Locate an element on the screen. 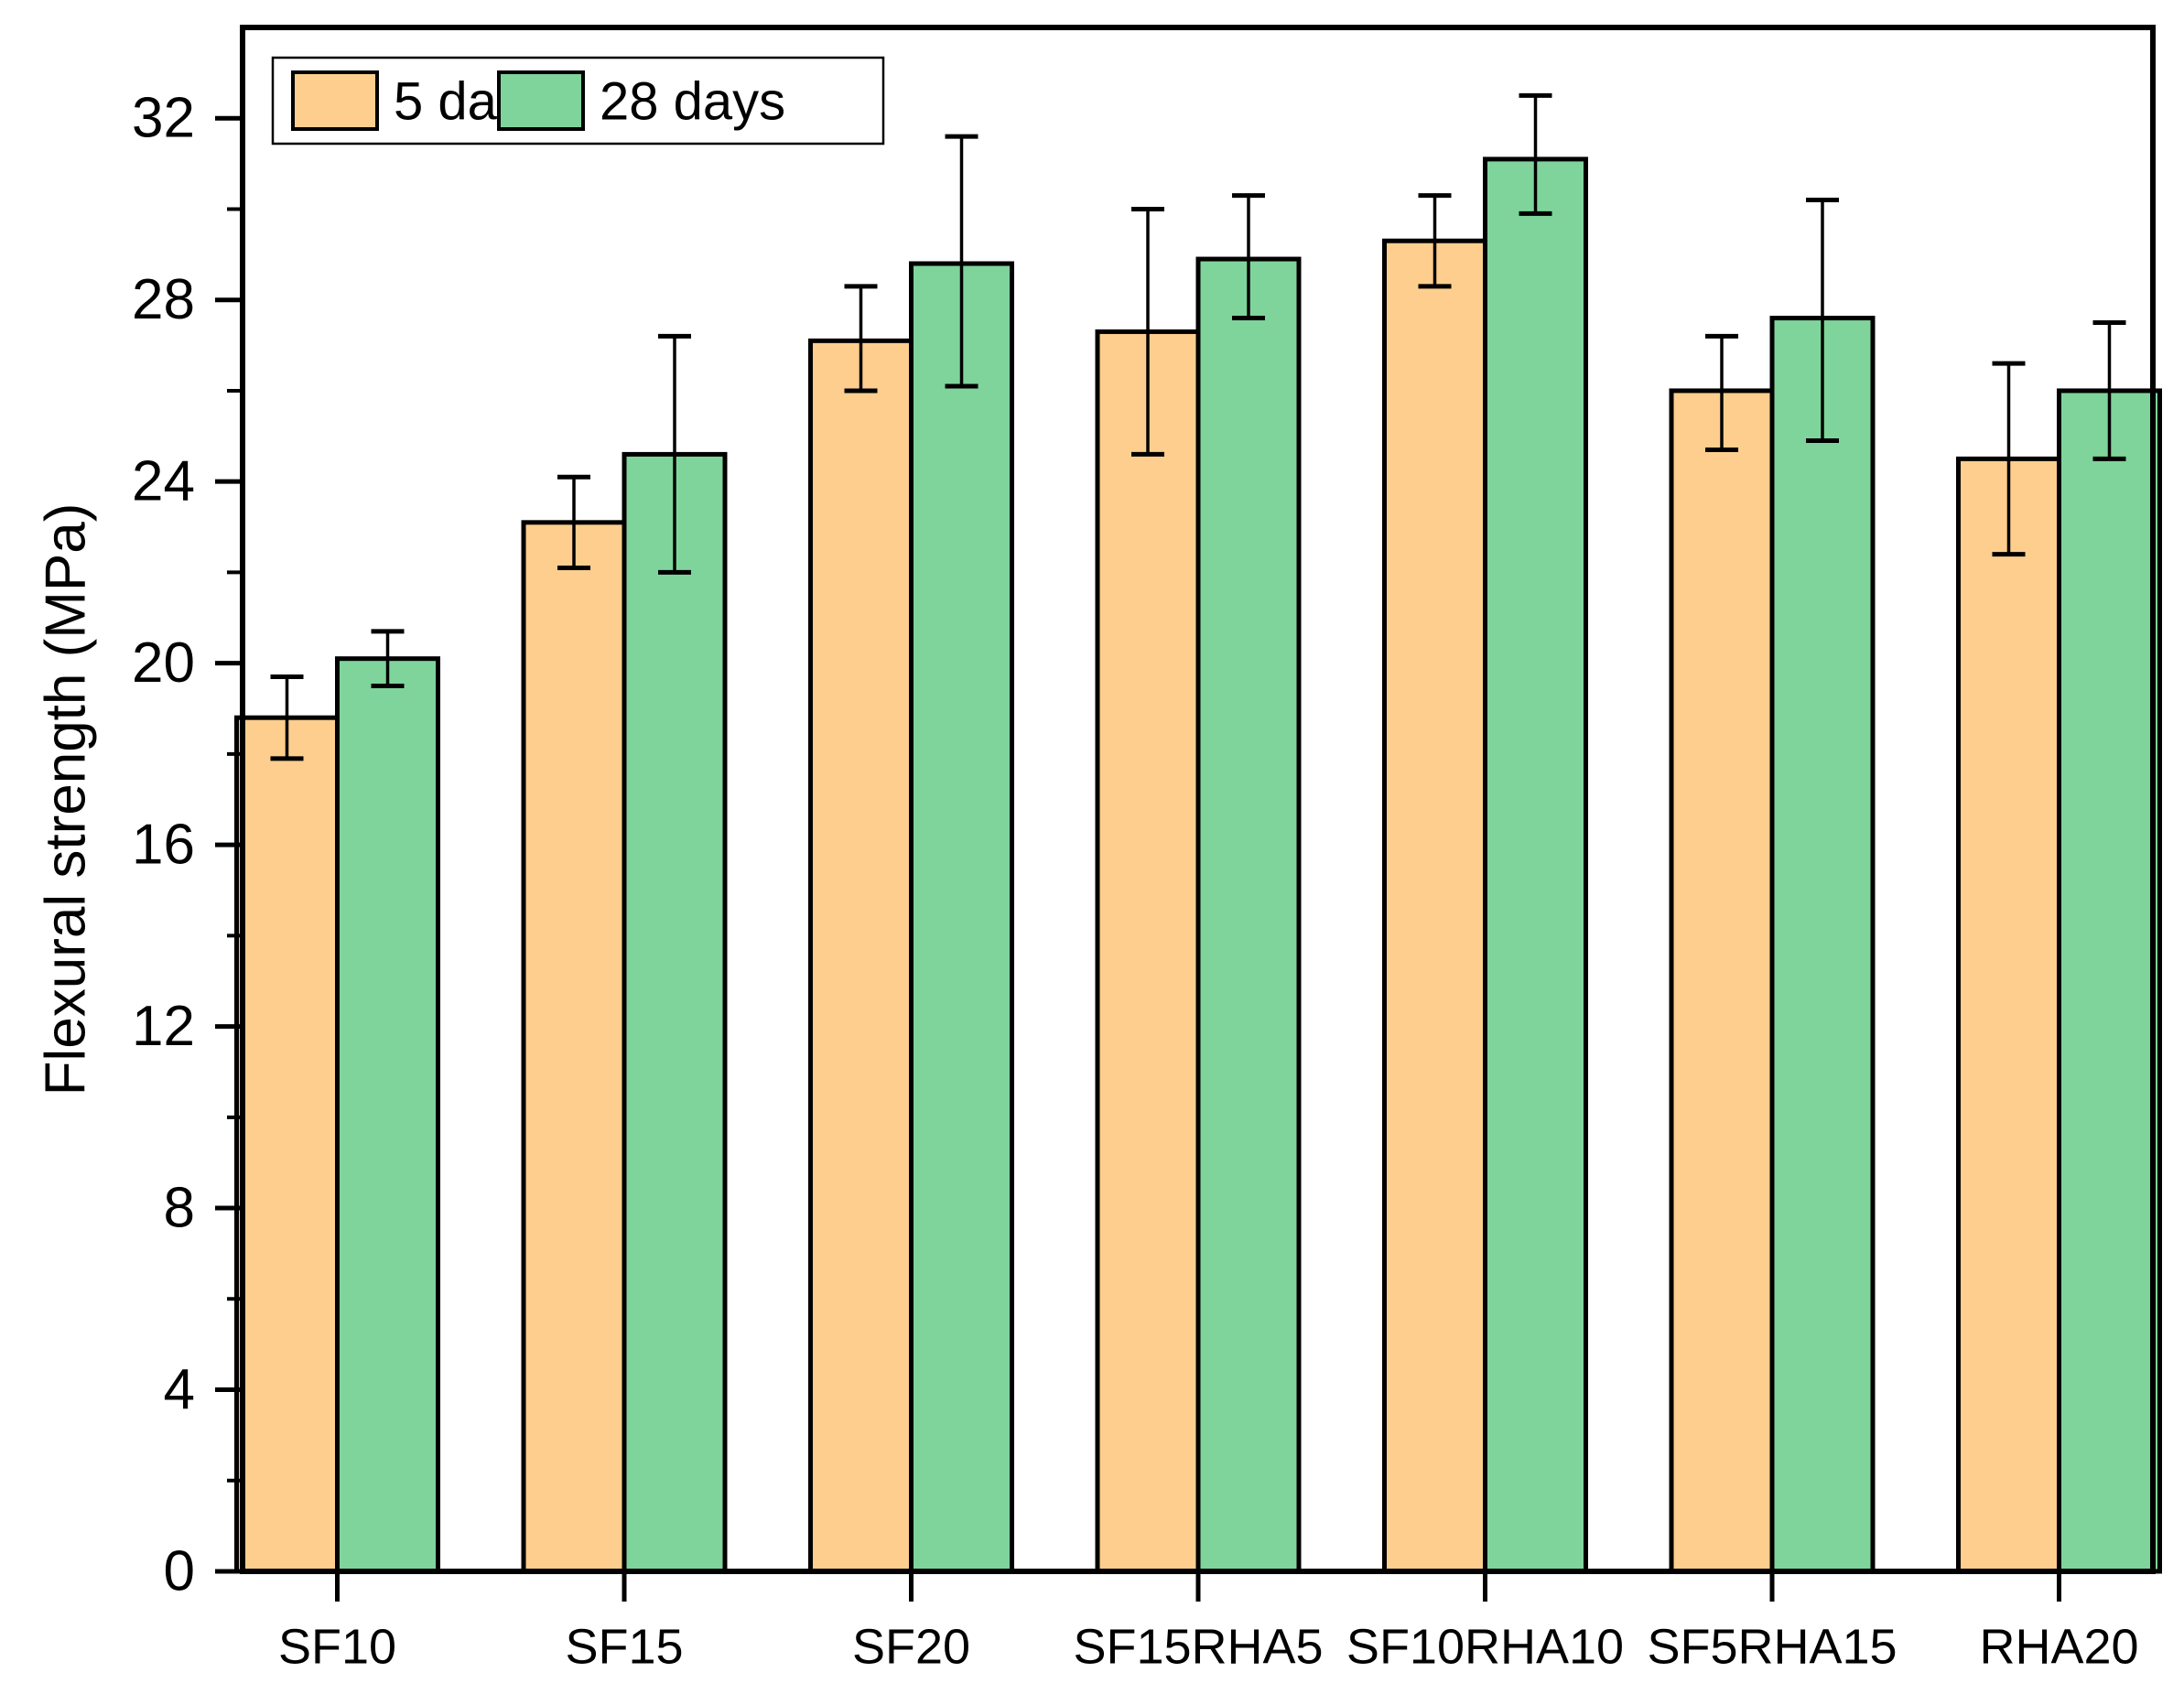 The width and height of the screenshot is (2184, 1694). x-axis-category-label: SF20 is located at coordinates (911, 1646).